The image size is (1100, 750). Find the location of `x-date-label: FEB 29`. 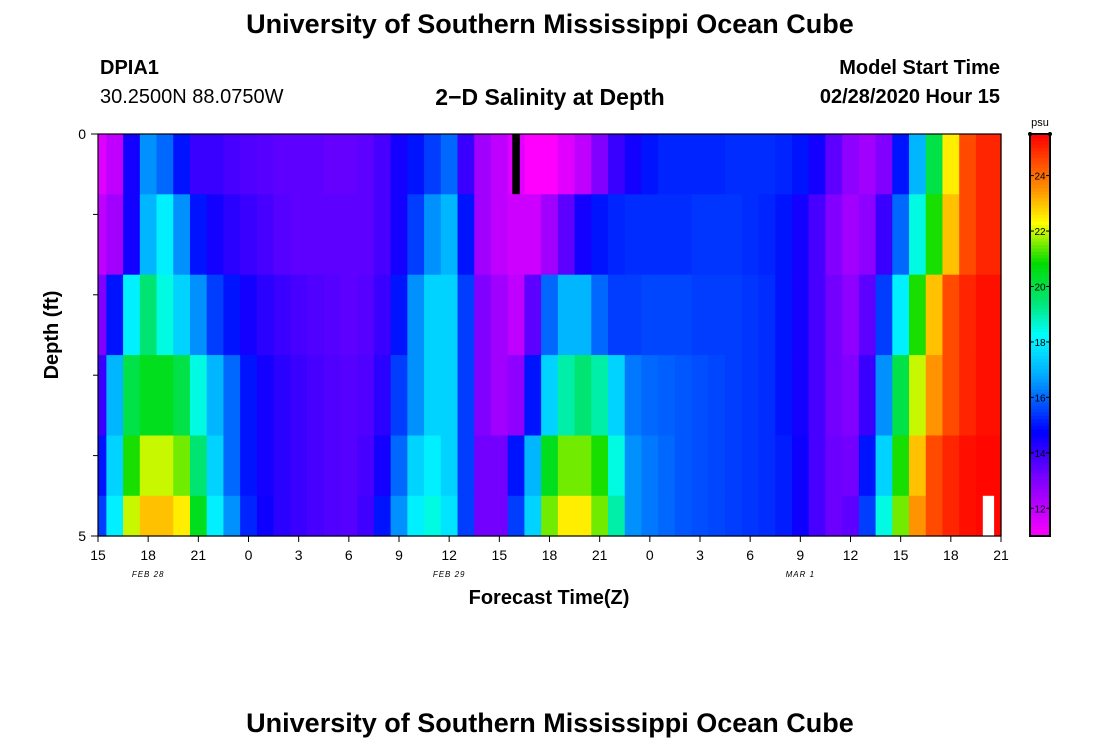

x-date-label: FEB 29 is located at coordinates (449, 574).